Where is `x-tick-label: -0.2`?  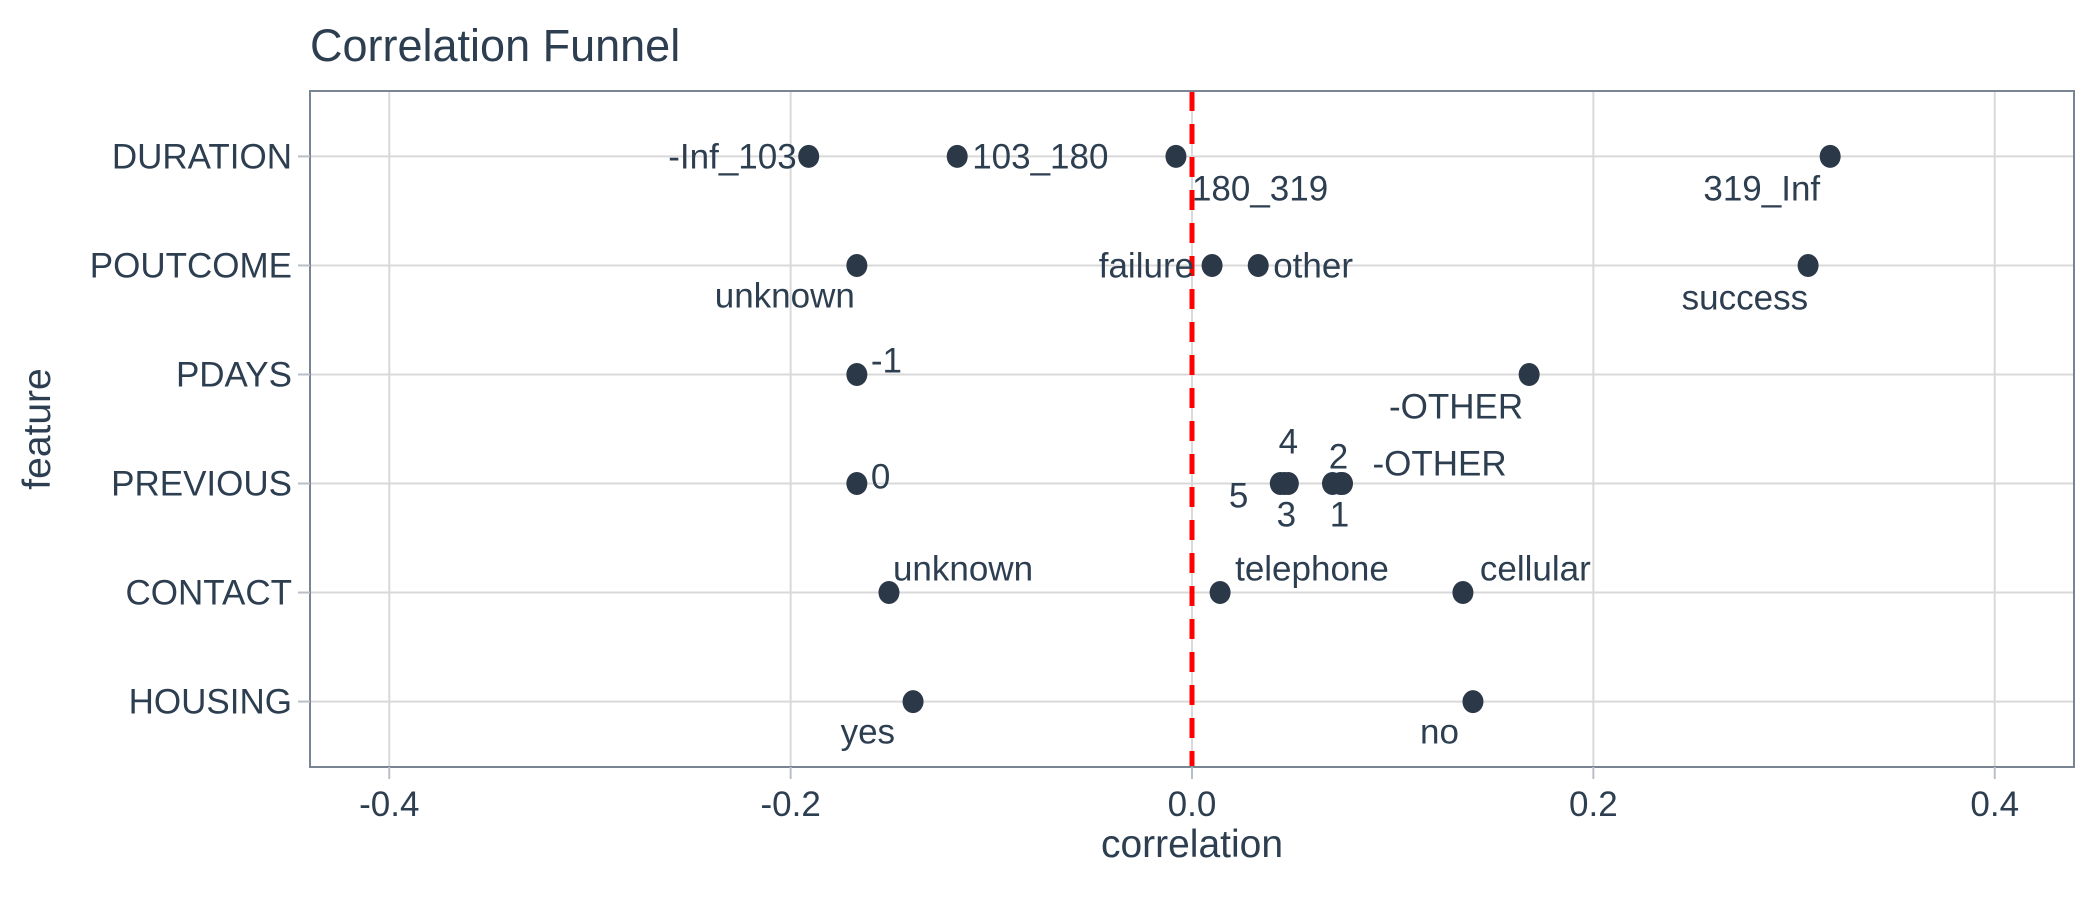 x-tick-label: -0.2 is located at coordinates (790, 804).